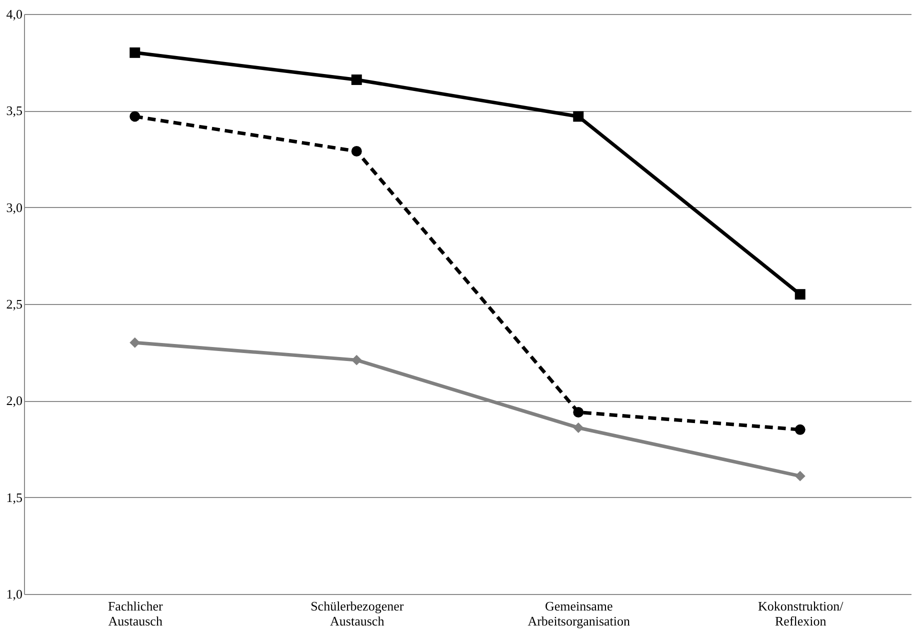  Describe the element at coordinates (801, 613) in the screenshot. I see `x-tick-label: Kokonstruktion/ Reflexion` at that location.